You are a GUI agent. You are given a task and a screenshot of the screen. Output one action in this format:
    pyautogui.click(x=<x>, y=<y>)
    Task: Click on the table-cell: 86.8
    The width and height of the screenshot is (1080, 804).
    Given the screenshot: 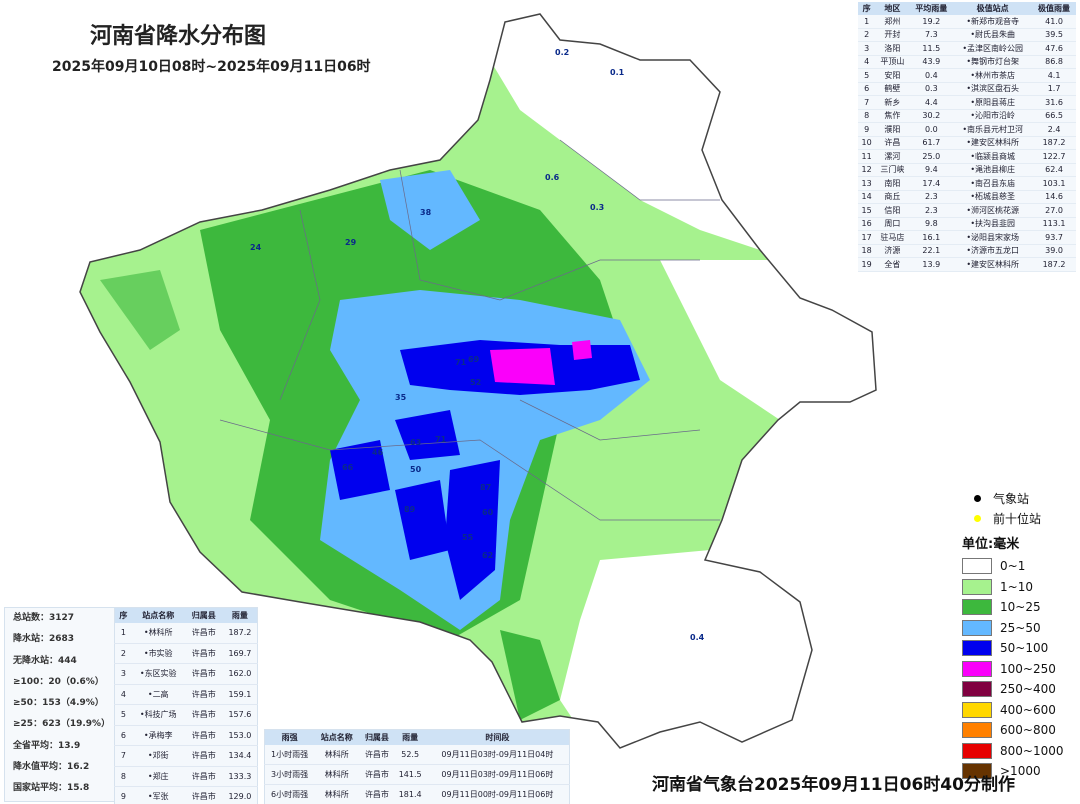 What is the action you would take?
    pyautogui.click(x=1054, y=62)
    